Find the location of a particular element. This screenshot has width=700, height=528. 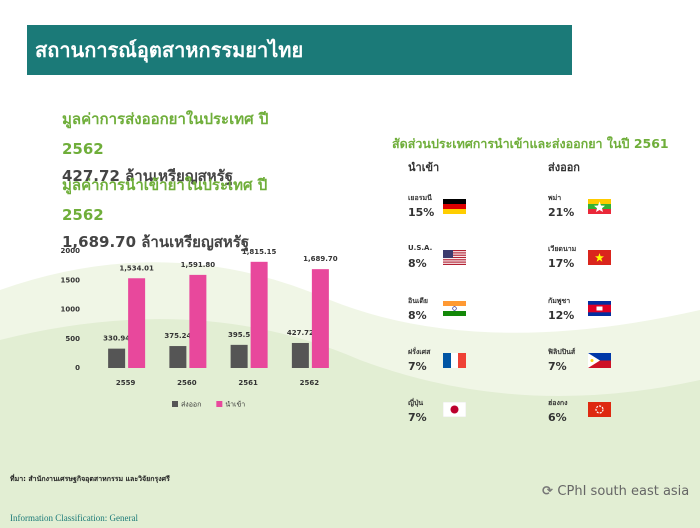

x-tick-label: 2560 is located at coordinates (187, 383).